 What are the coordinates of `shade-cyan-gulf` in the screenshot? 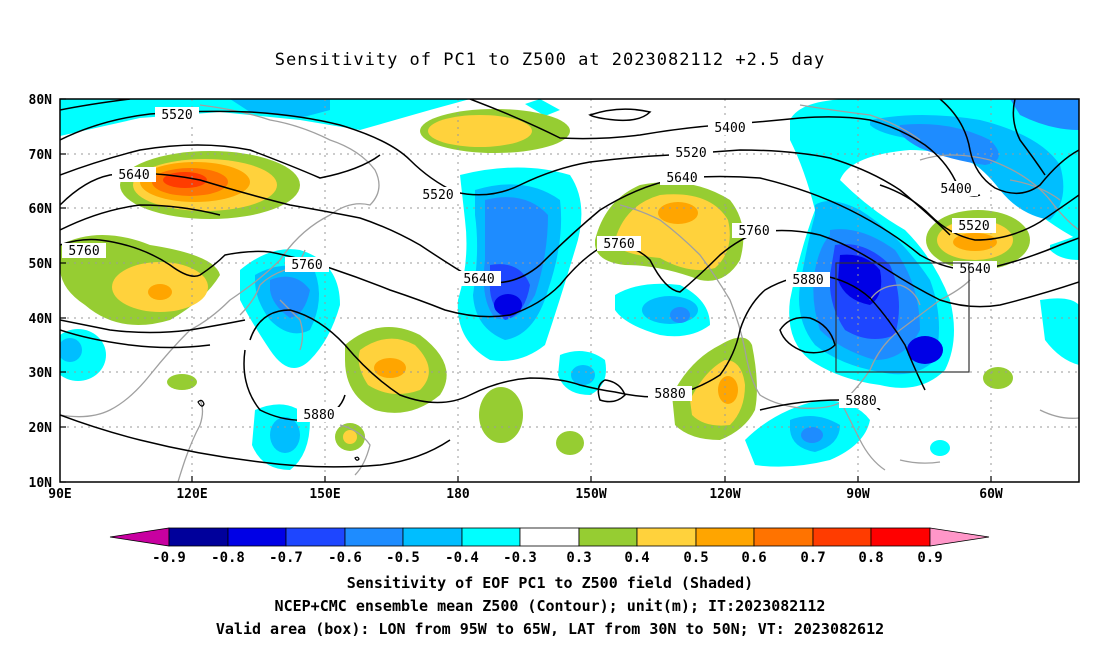 It's located at (807, 433).